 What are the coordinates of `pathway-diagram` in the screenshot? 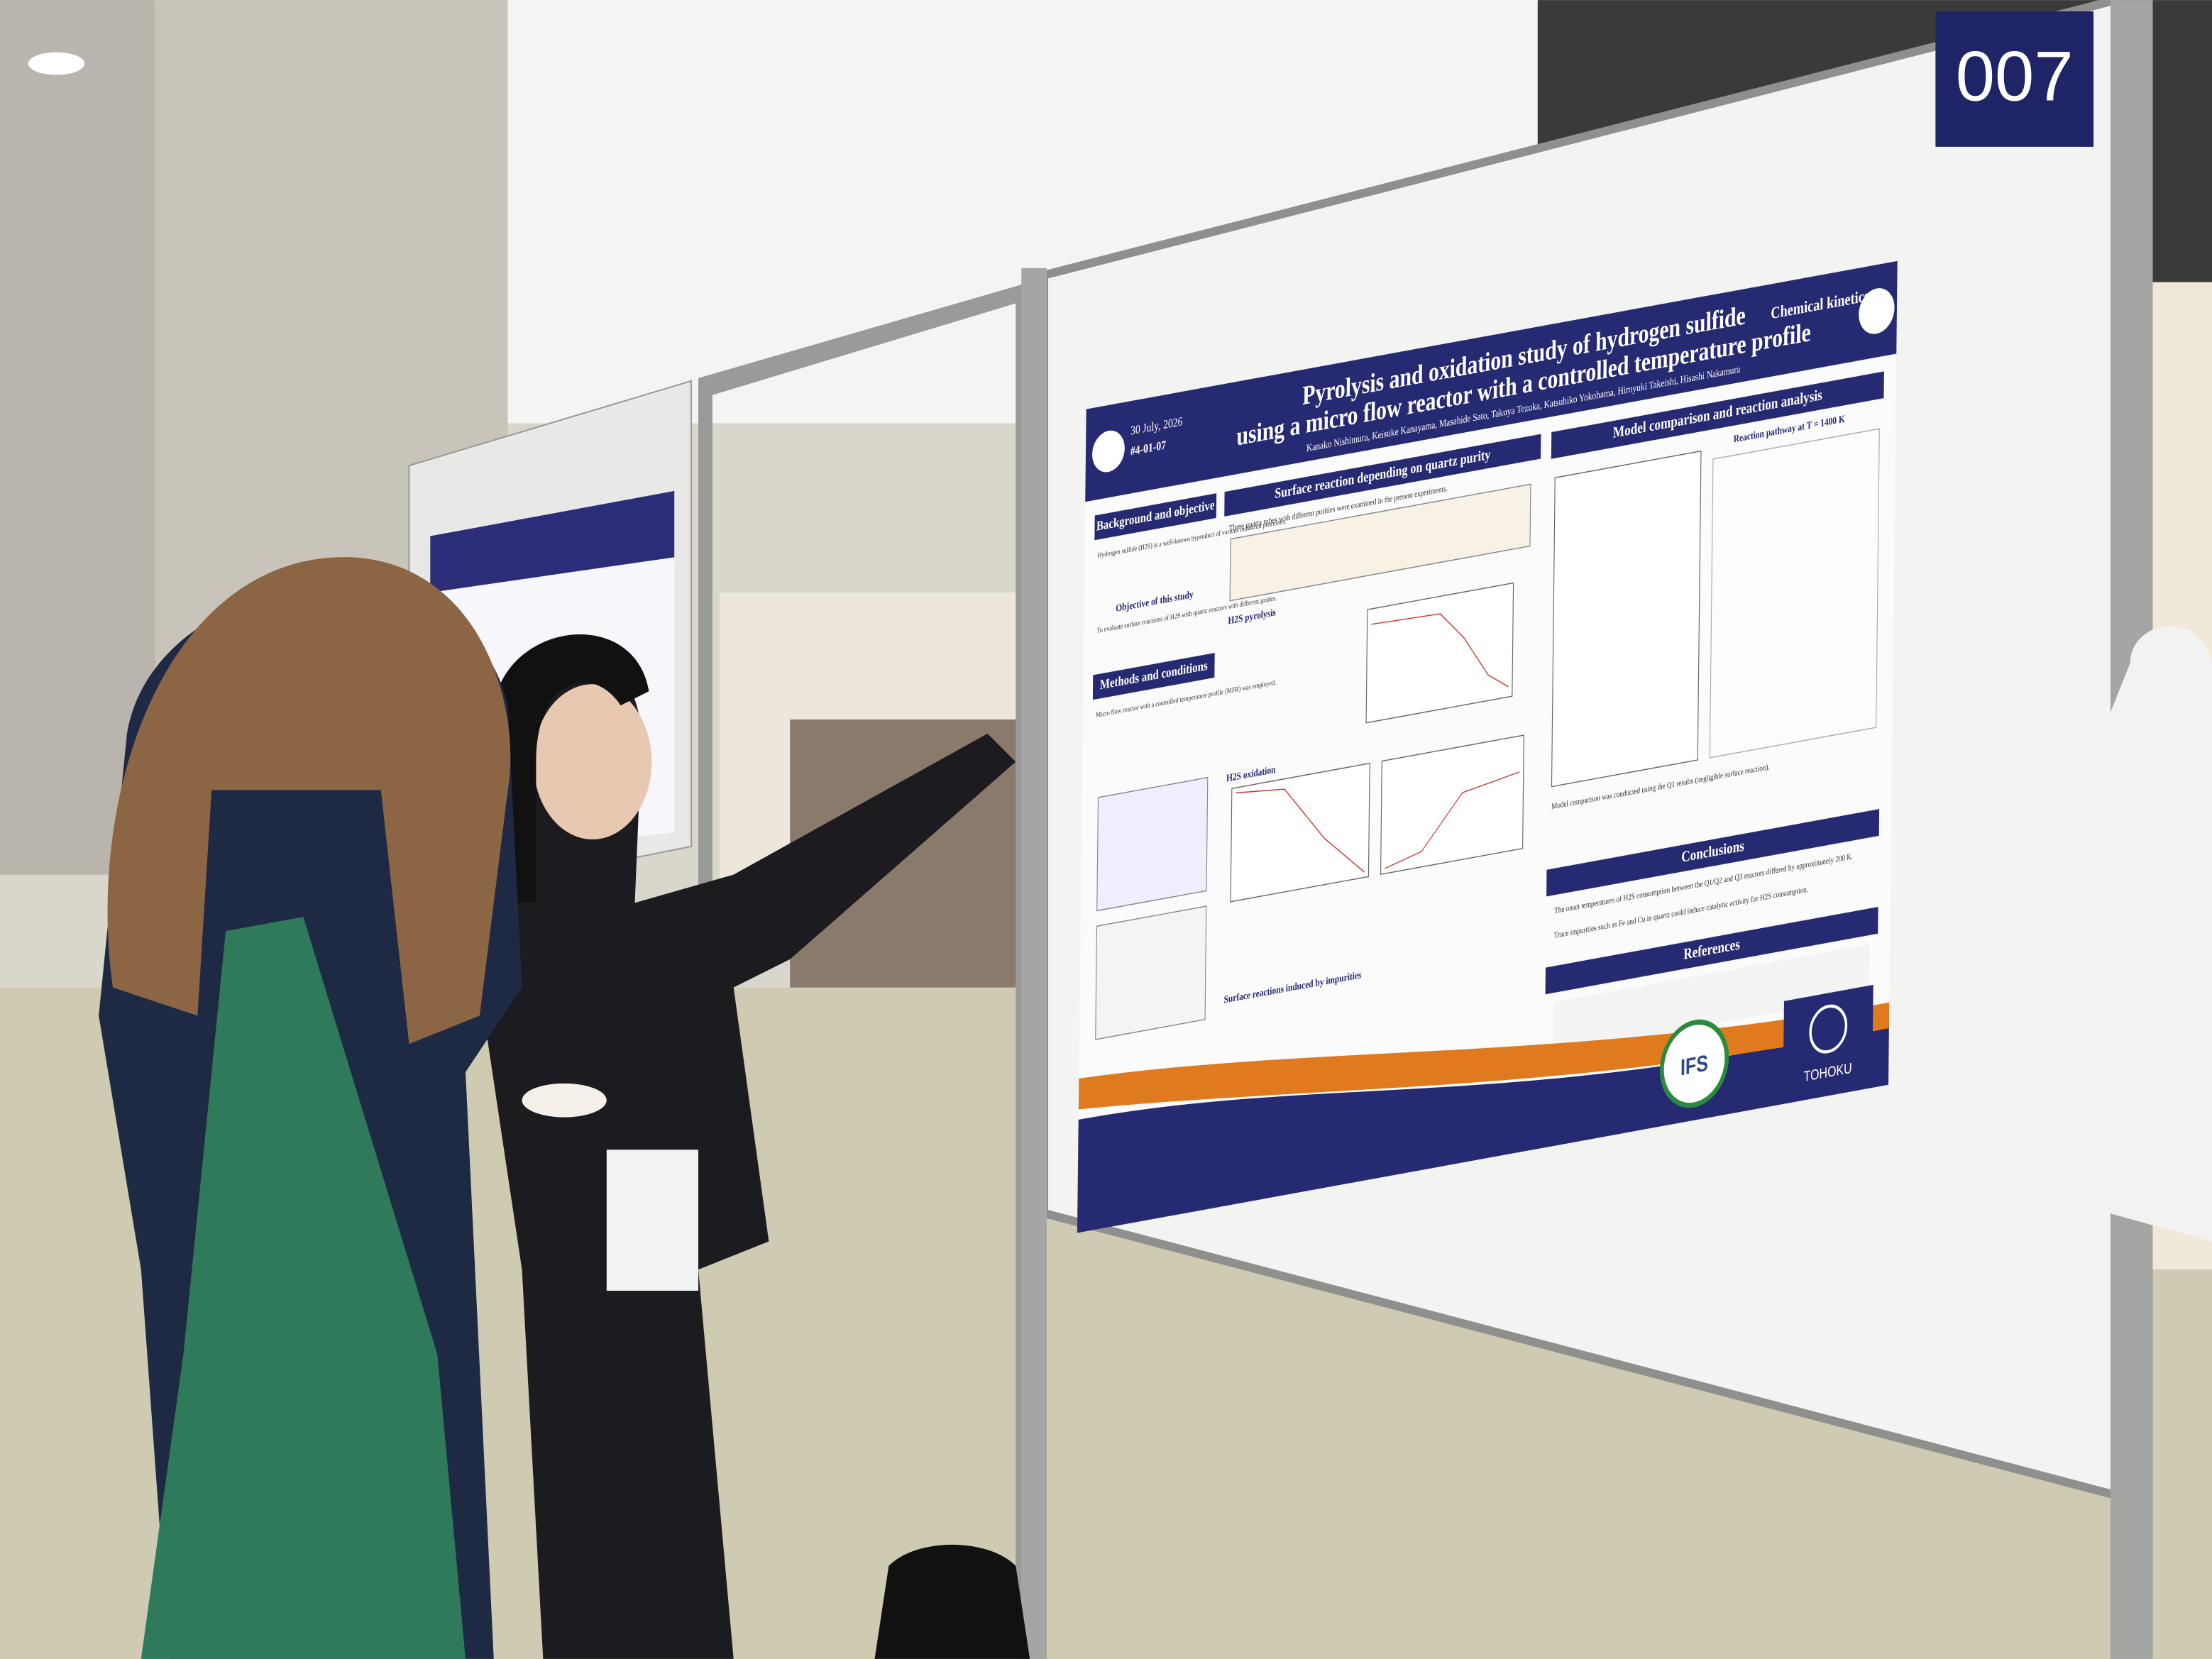 It's located at (1795, 593).